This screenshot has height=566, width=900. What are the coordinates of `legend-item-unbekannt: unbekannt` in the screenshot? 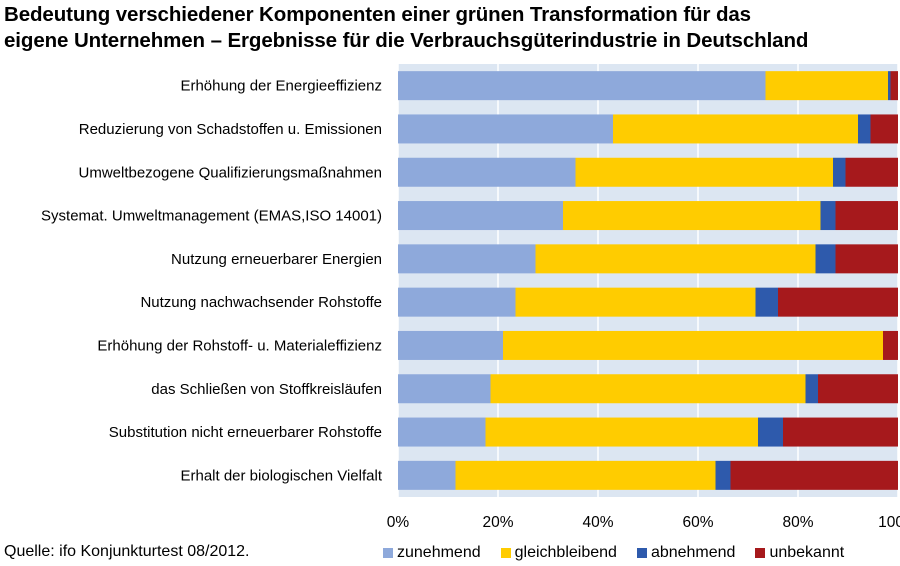 It's located at (799, 553).